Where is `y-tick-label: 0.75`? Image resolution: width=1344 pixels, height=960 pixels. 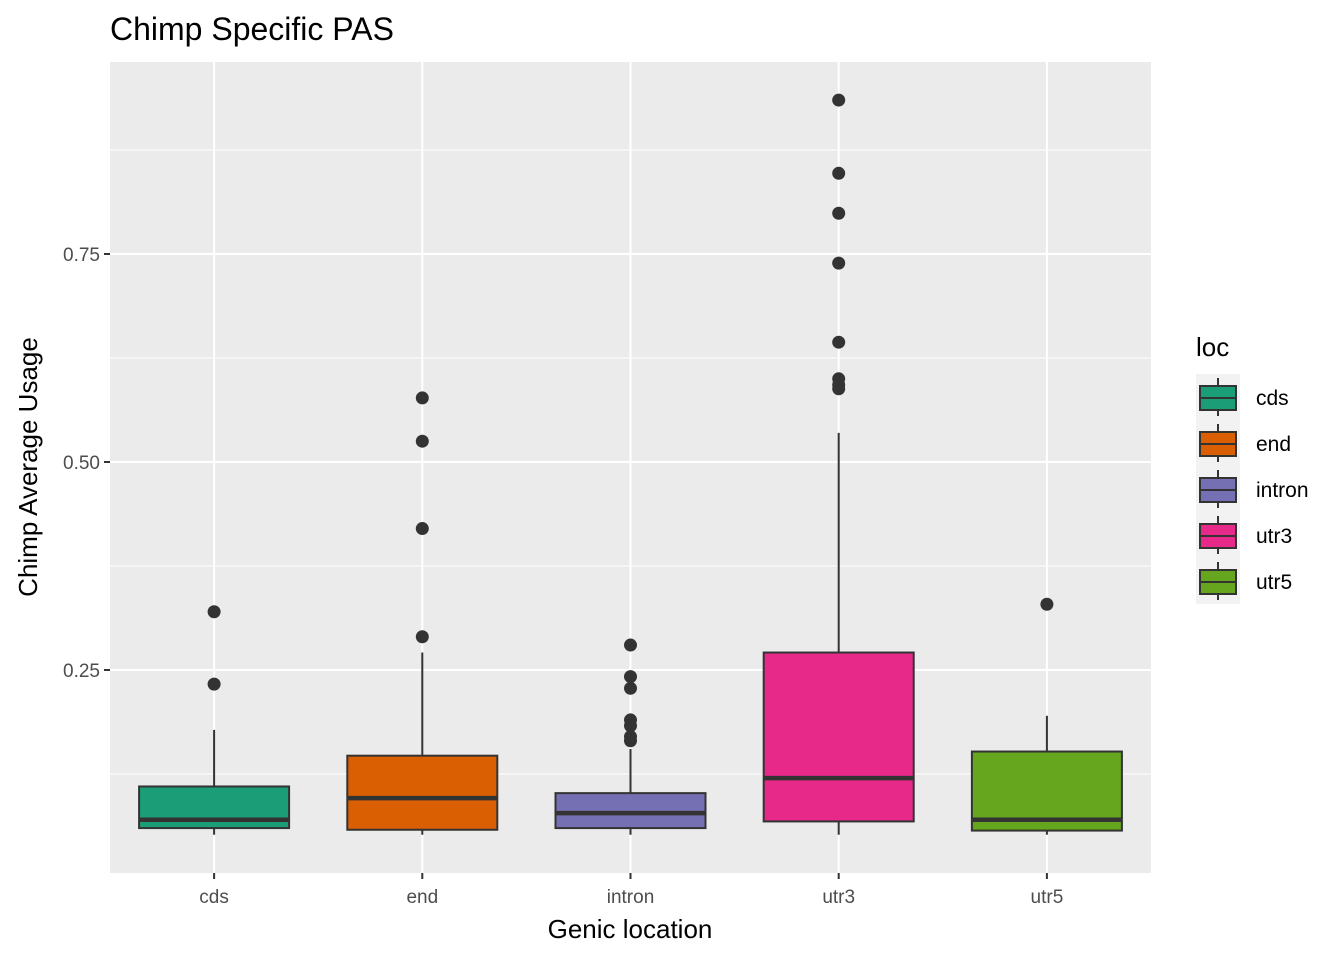 y-tick-label: 0.75 is located at coordinates (81, 255).